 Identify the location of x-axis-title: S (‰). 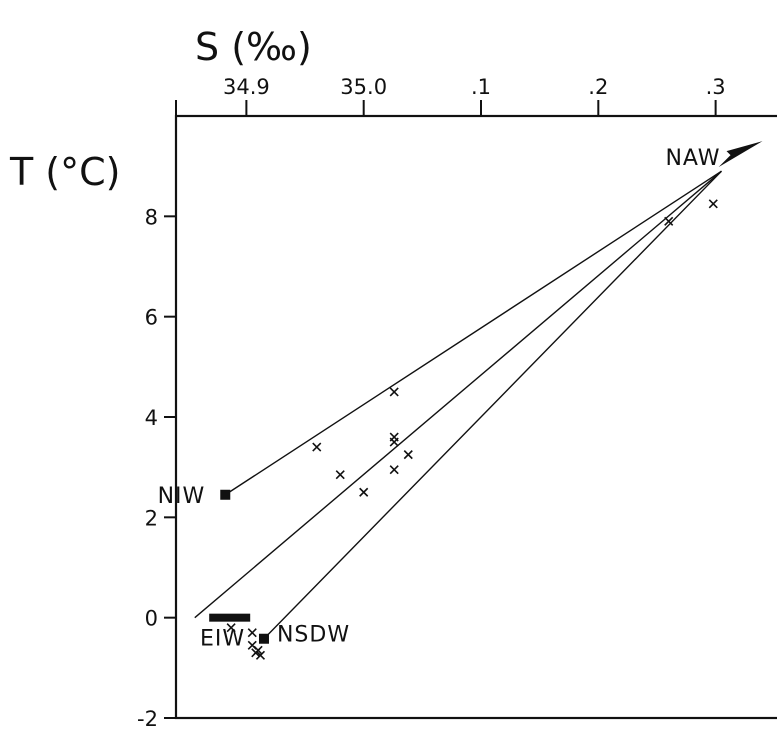
(253, 47).